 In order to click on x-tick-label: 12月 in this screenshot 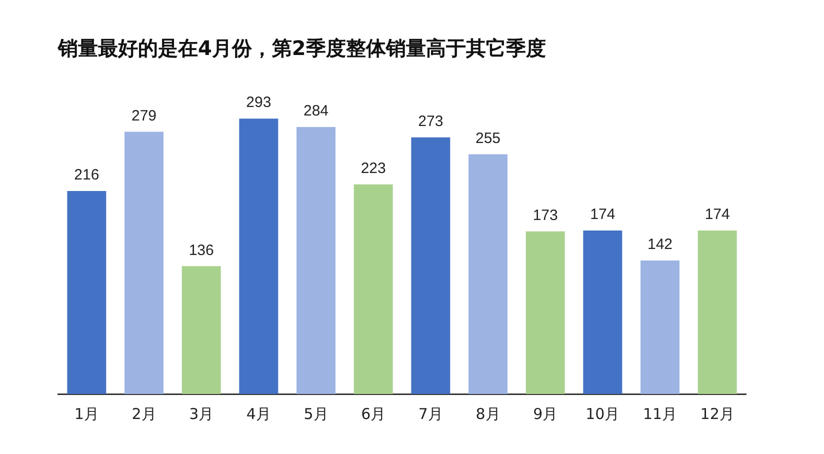, I will do `click(717, 413)`.